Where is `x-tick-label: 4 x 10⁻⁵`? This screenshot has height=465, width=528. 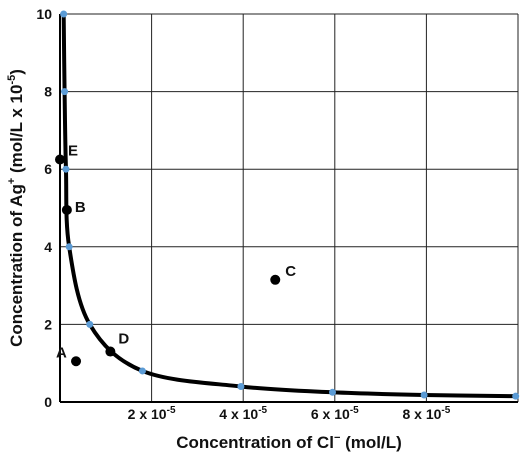
x-tick-label: 4 x 10⁻⁵ is located at coordinates (243, 413).